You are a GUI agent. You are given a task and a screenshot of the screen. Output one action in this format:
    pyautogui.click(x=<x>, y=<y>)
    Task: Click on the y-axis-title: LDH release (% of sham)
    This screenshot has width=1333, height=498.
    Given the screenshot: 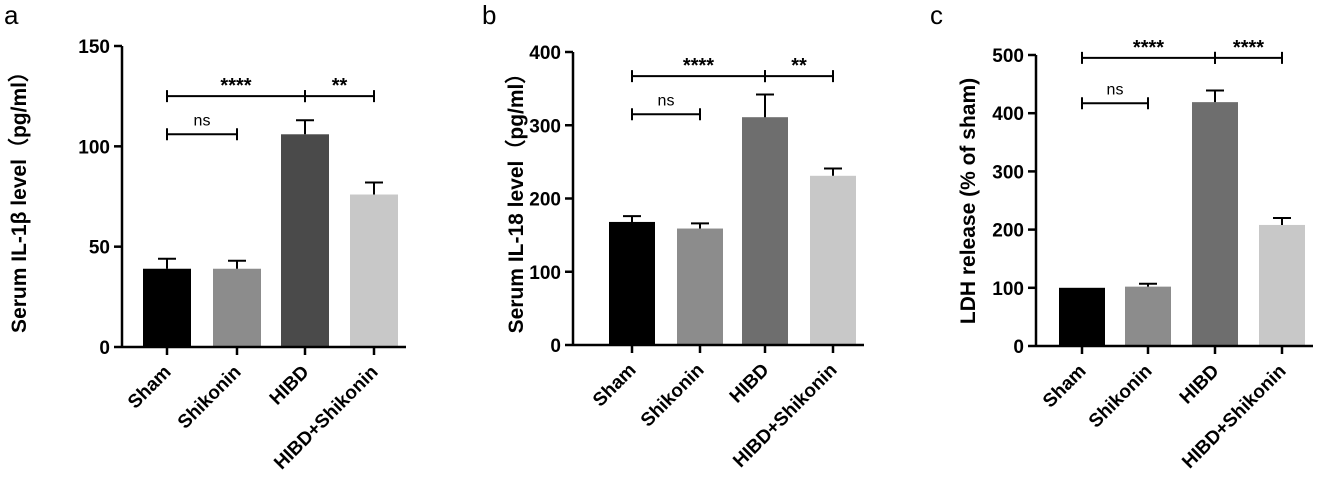 What is the action you would take?
    pyautogui.click(x=968, y=201)
    